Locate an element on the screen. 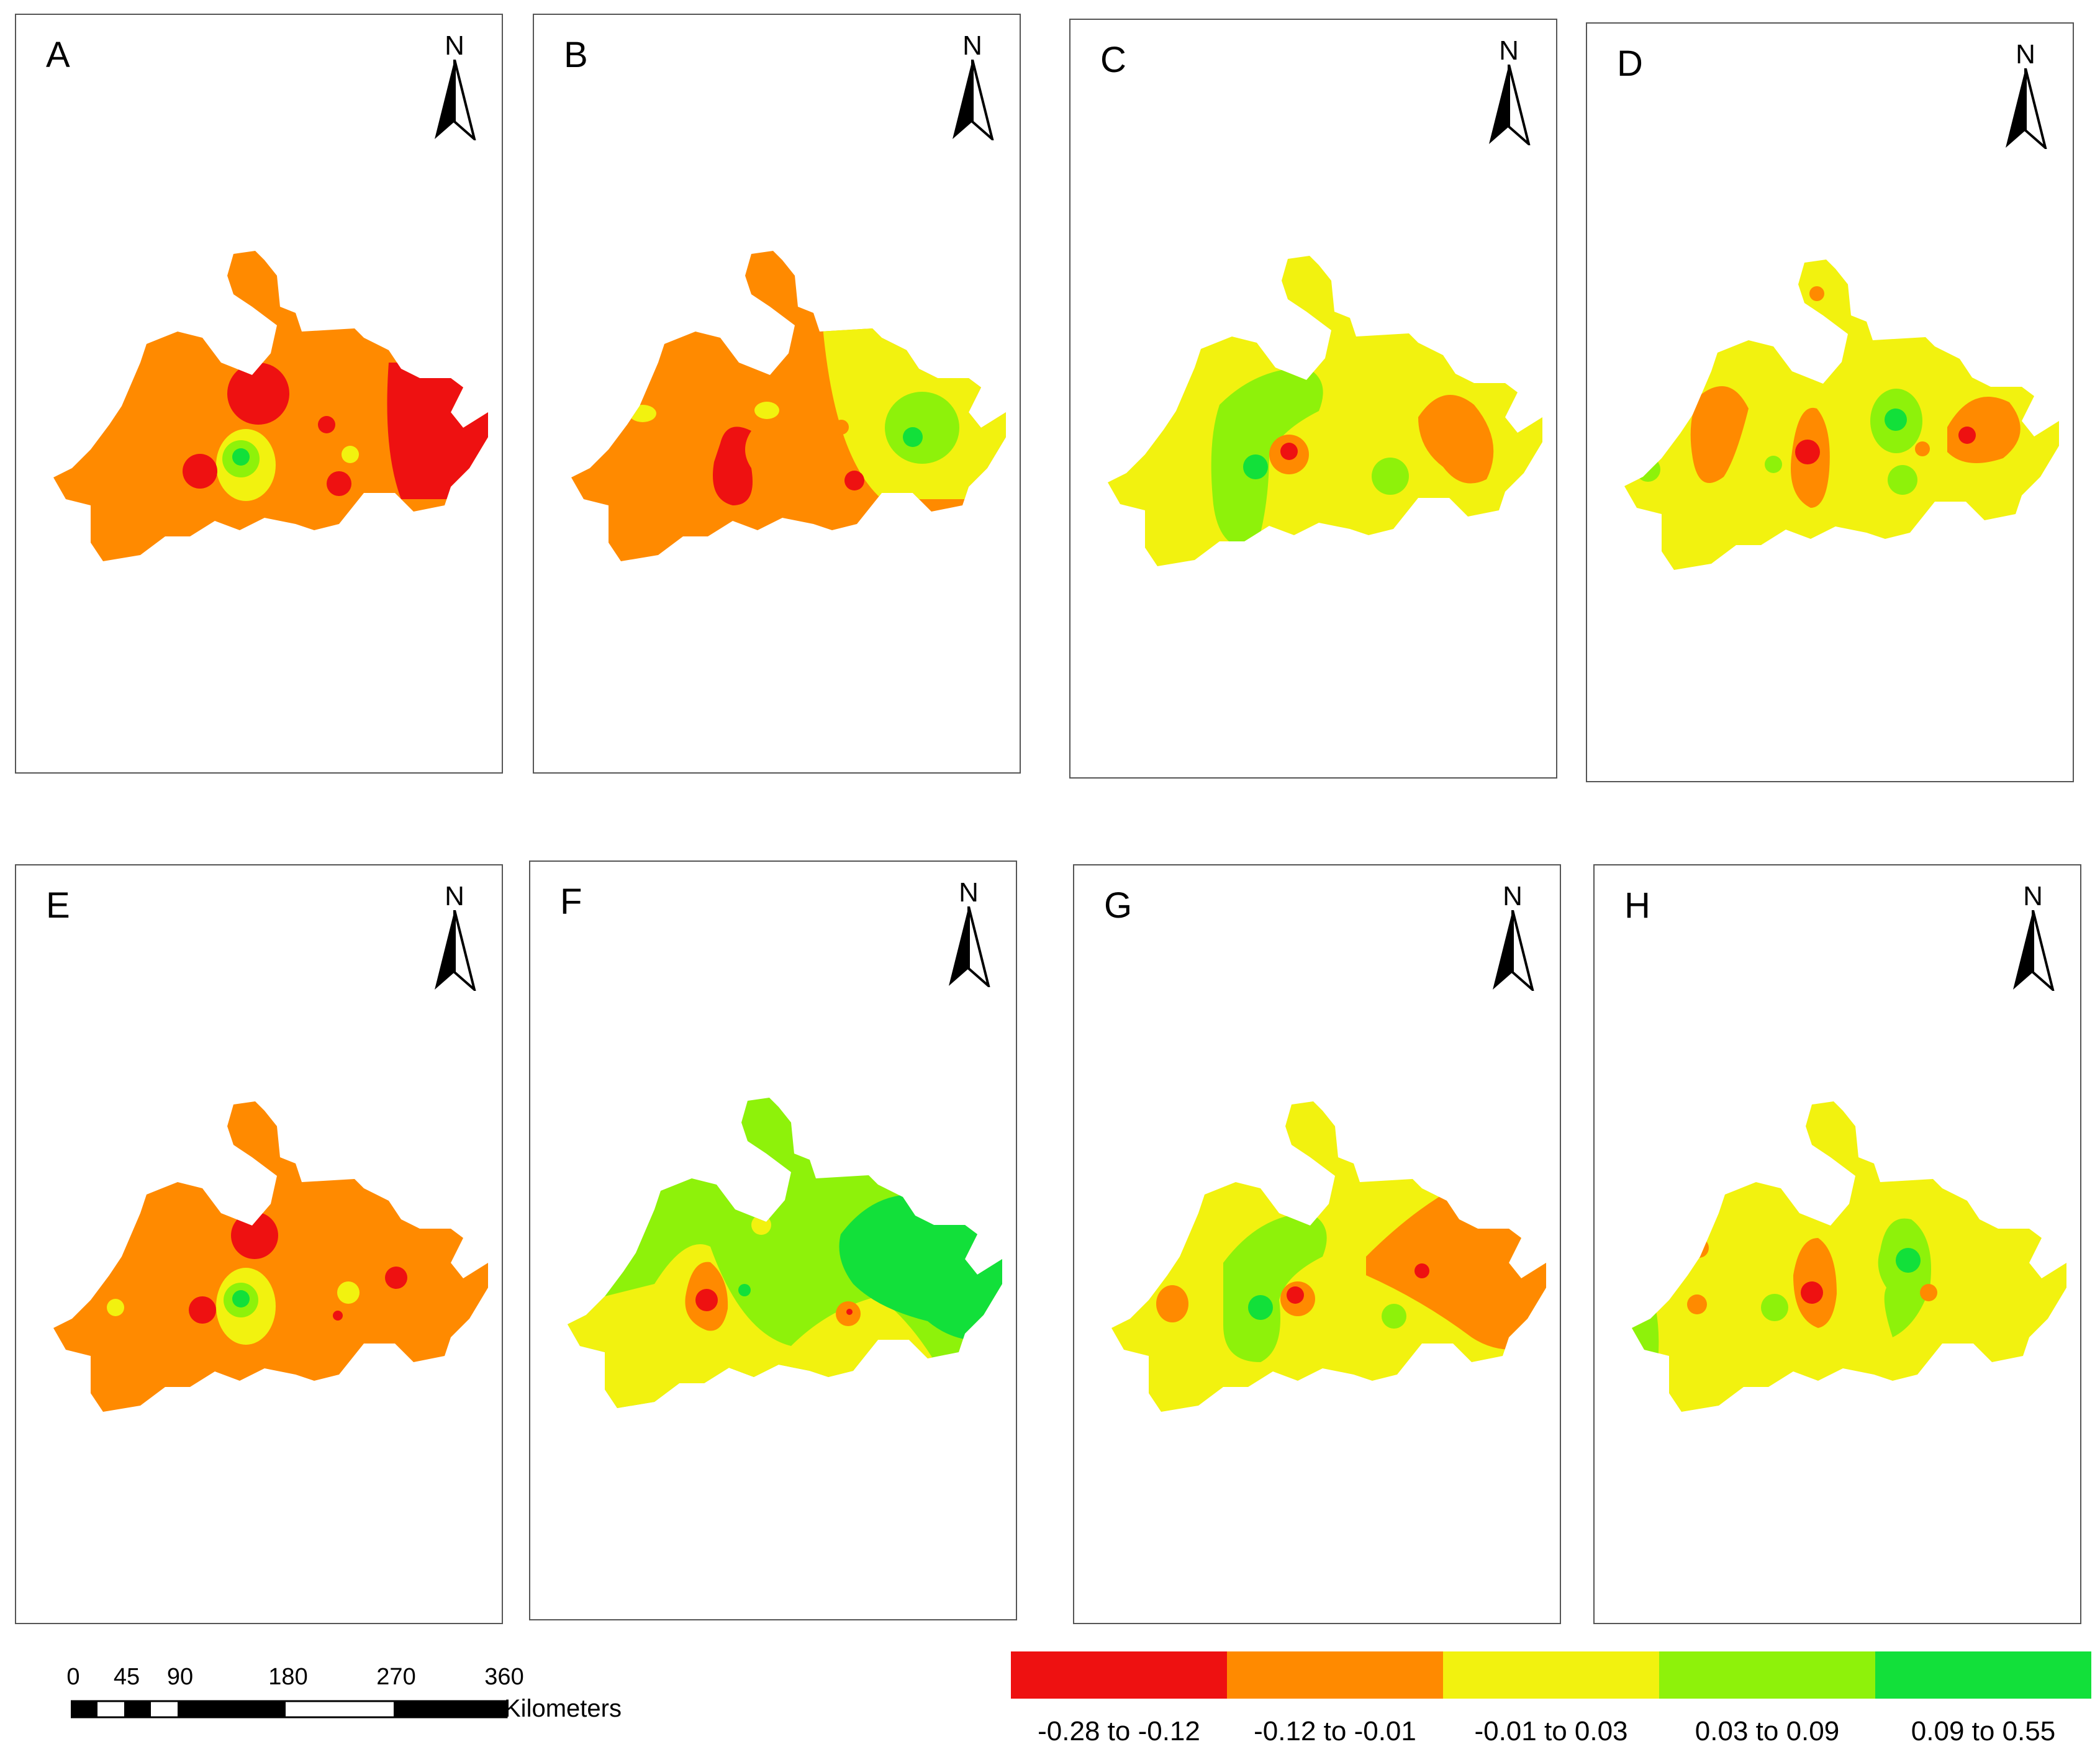  panel-label: A is located at coordinates (58, 55).